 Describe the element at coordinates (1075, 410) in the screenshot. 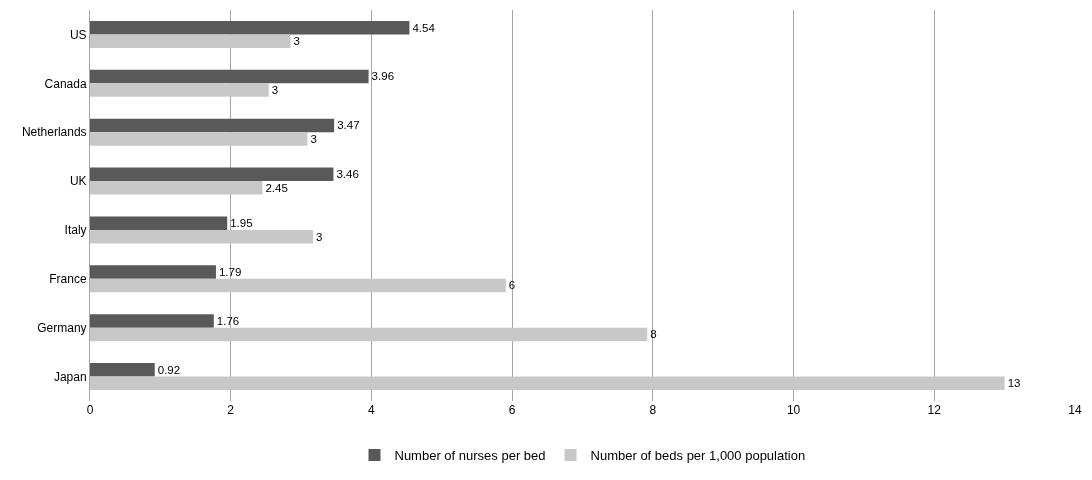

I see `x-tick-label: 14` at that location.